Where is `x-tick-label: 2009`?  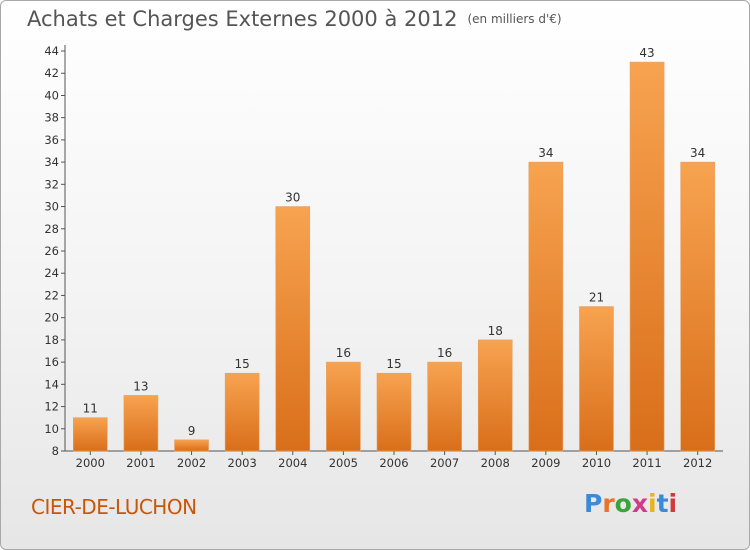
x-tick-label: 2009 is located at coordinates (545, 463).